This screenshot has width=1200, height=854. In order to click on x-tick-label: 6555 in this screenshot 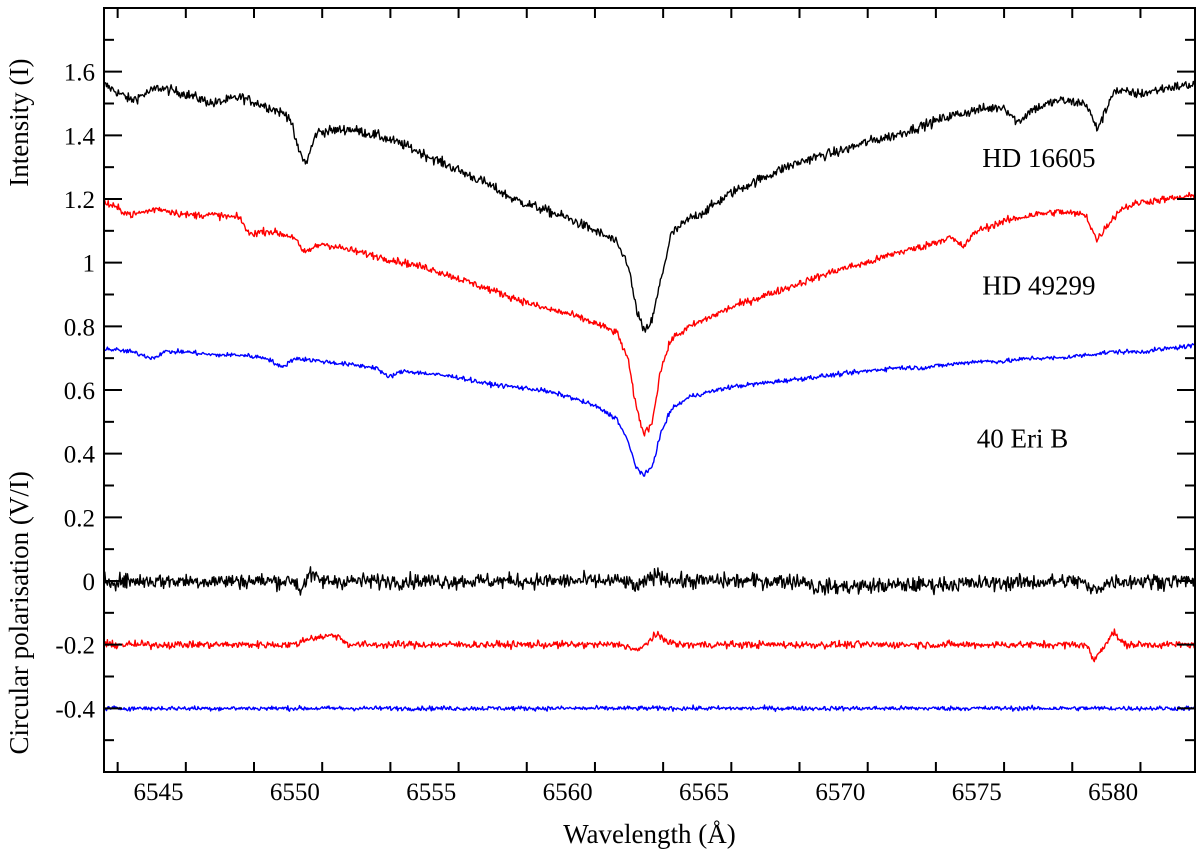, I will do `click(431, 792)`.